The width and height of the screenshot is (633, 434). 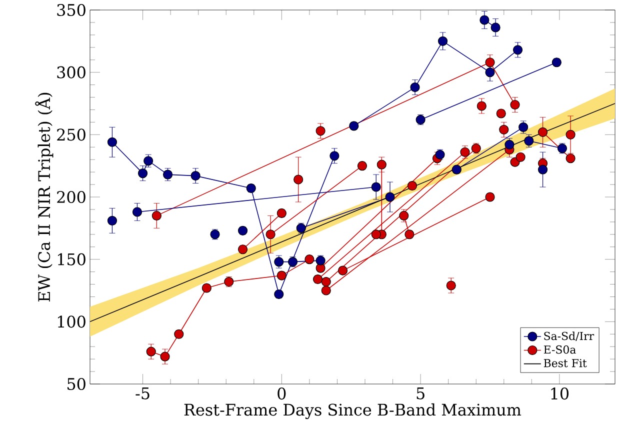 What do you see at coordinates (72, 322) in the screenshot?
I see `y-tick-label: 100` at bounding box center [72, 322].